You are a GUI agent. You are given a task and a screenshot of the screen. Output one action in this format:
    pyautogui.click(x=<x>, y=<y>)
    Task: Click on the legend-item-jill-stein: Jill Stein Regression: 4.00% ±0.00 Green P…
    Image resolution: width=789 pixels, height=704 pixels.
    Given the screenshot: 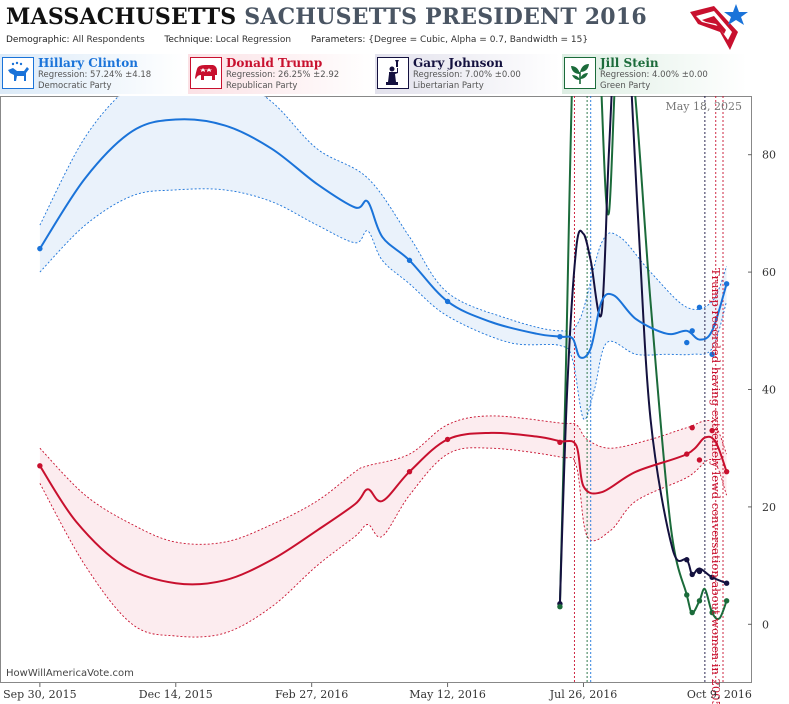 What is the action you would take?
    pyautogui.click(x=654, y=74)
    